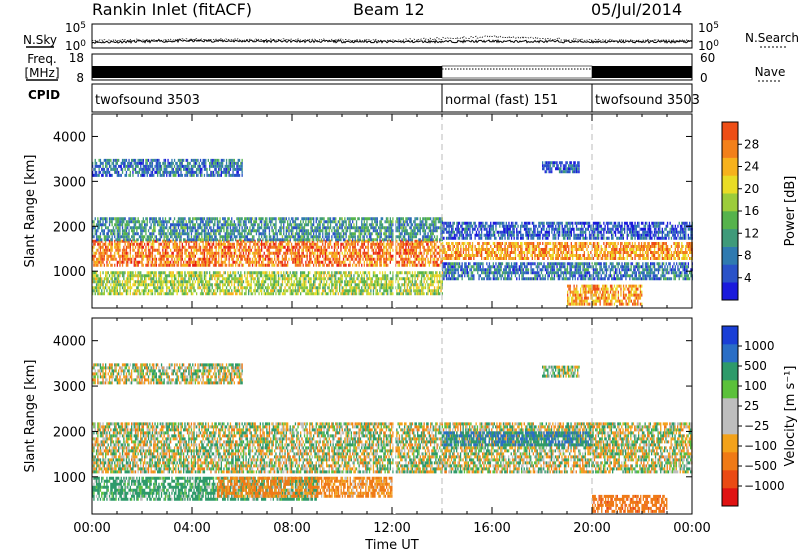  Describe the element at coordinates (392, 39) in the screenshot. I see `noise-series-n-search` at that location.